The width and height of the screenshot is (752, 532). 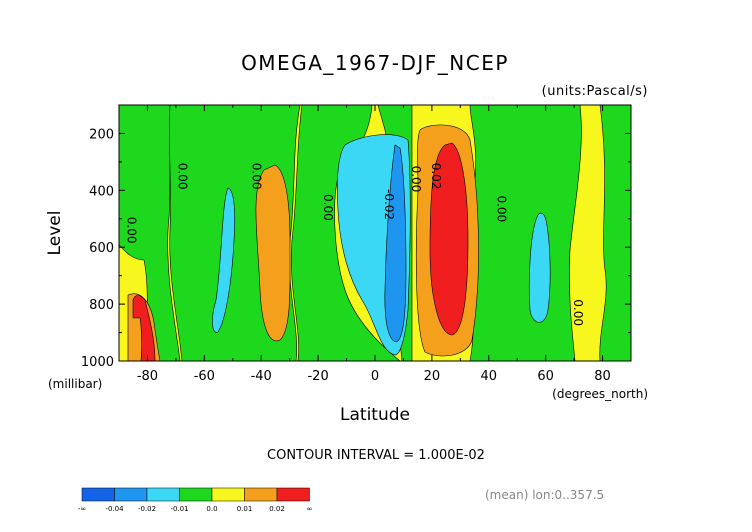 I want to click on x-tick-label: 80, so click(x=602, y=376).